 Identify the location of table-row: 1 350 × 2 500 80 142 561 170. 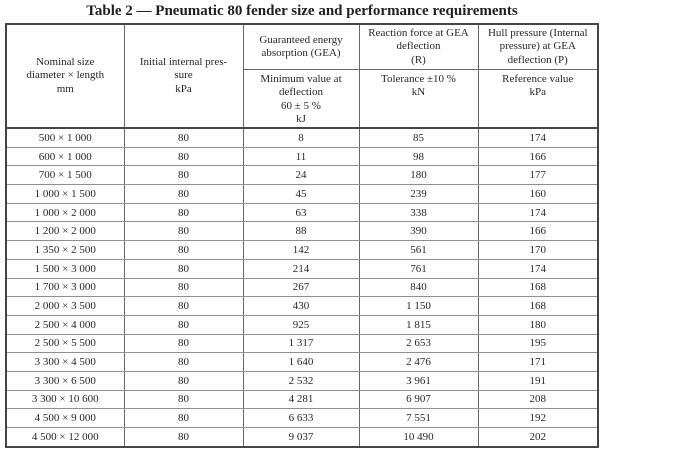
(302, 250).